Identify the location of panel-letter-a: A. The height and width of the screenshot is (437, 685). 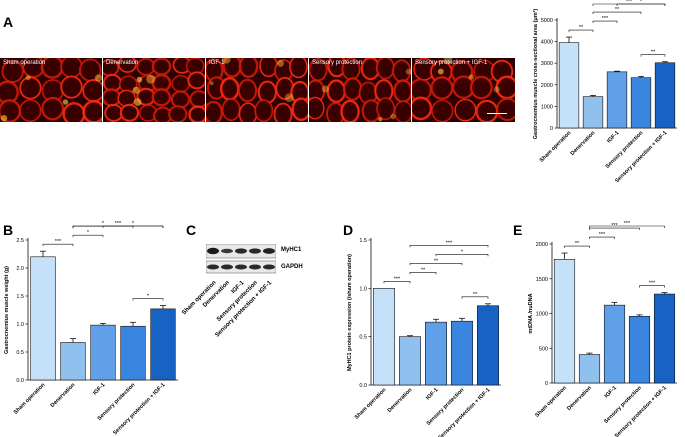
(8, 22).